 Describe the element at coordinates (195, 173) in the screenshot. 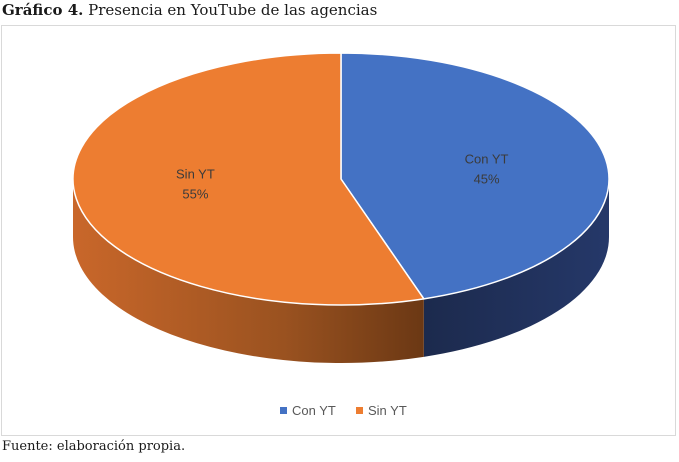

I see `slice-label-sin-yt: Sin YT` at that location.